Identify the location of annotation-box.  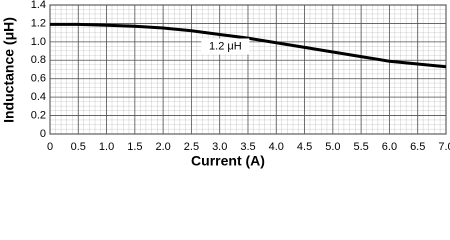
(225, 46).